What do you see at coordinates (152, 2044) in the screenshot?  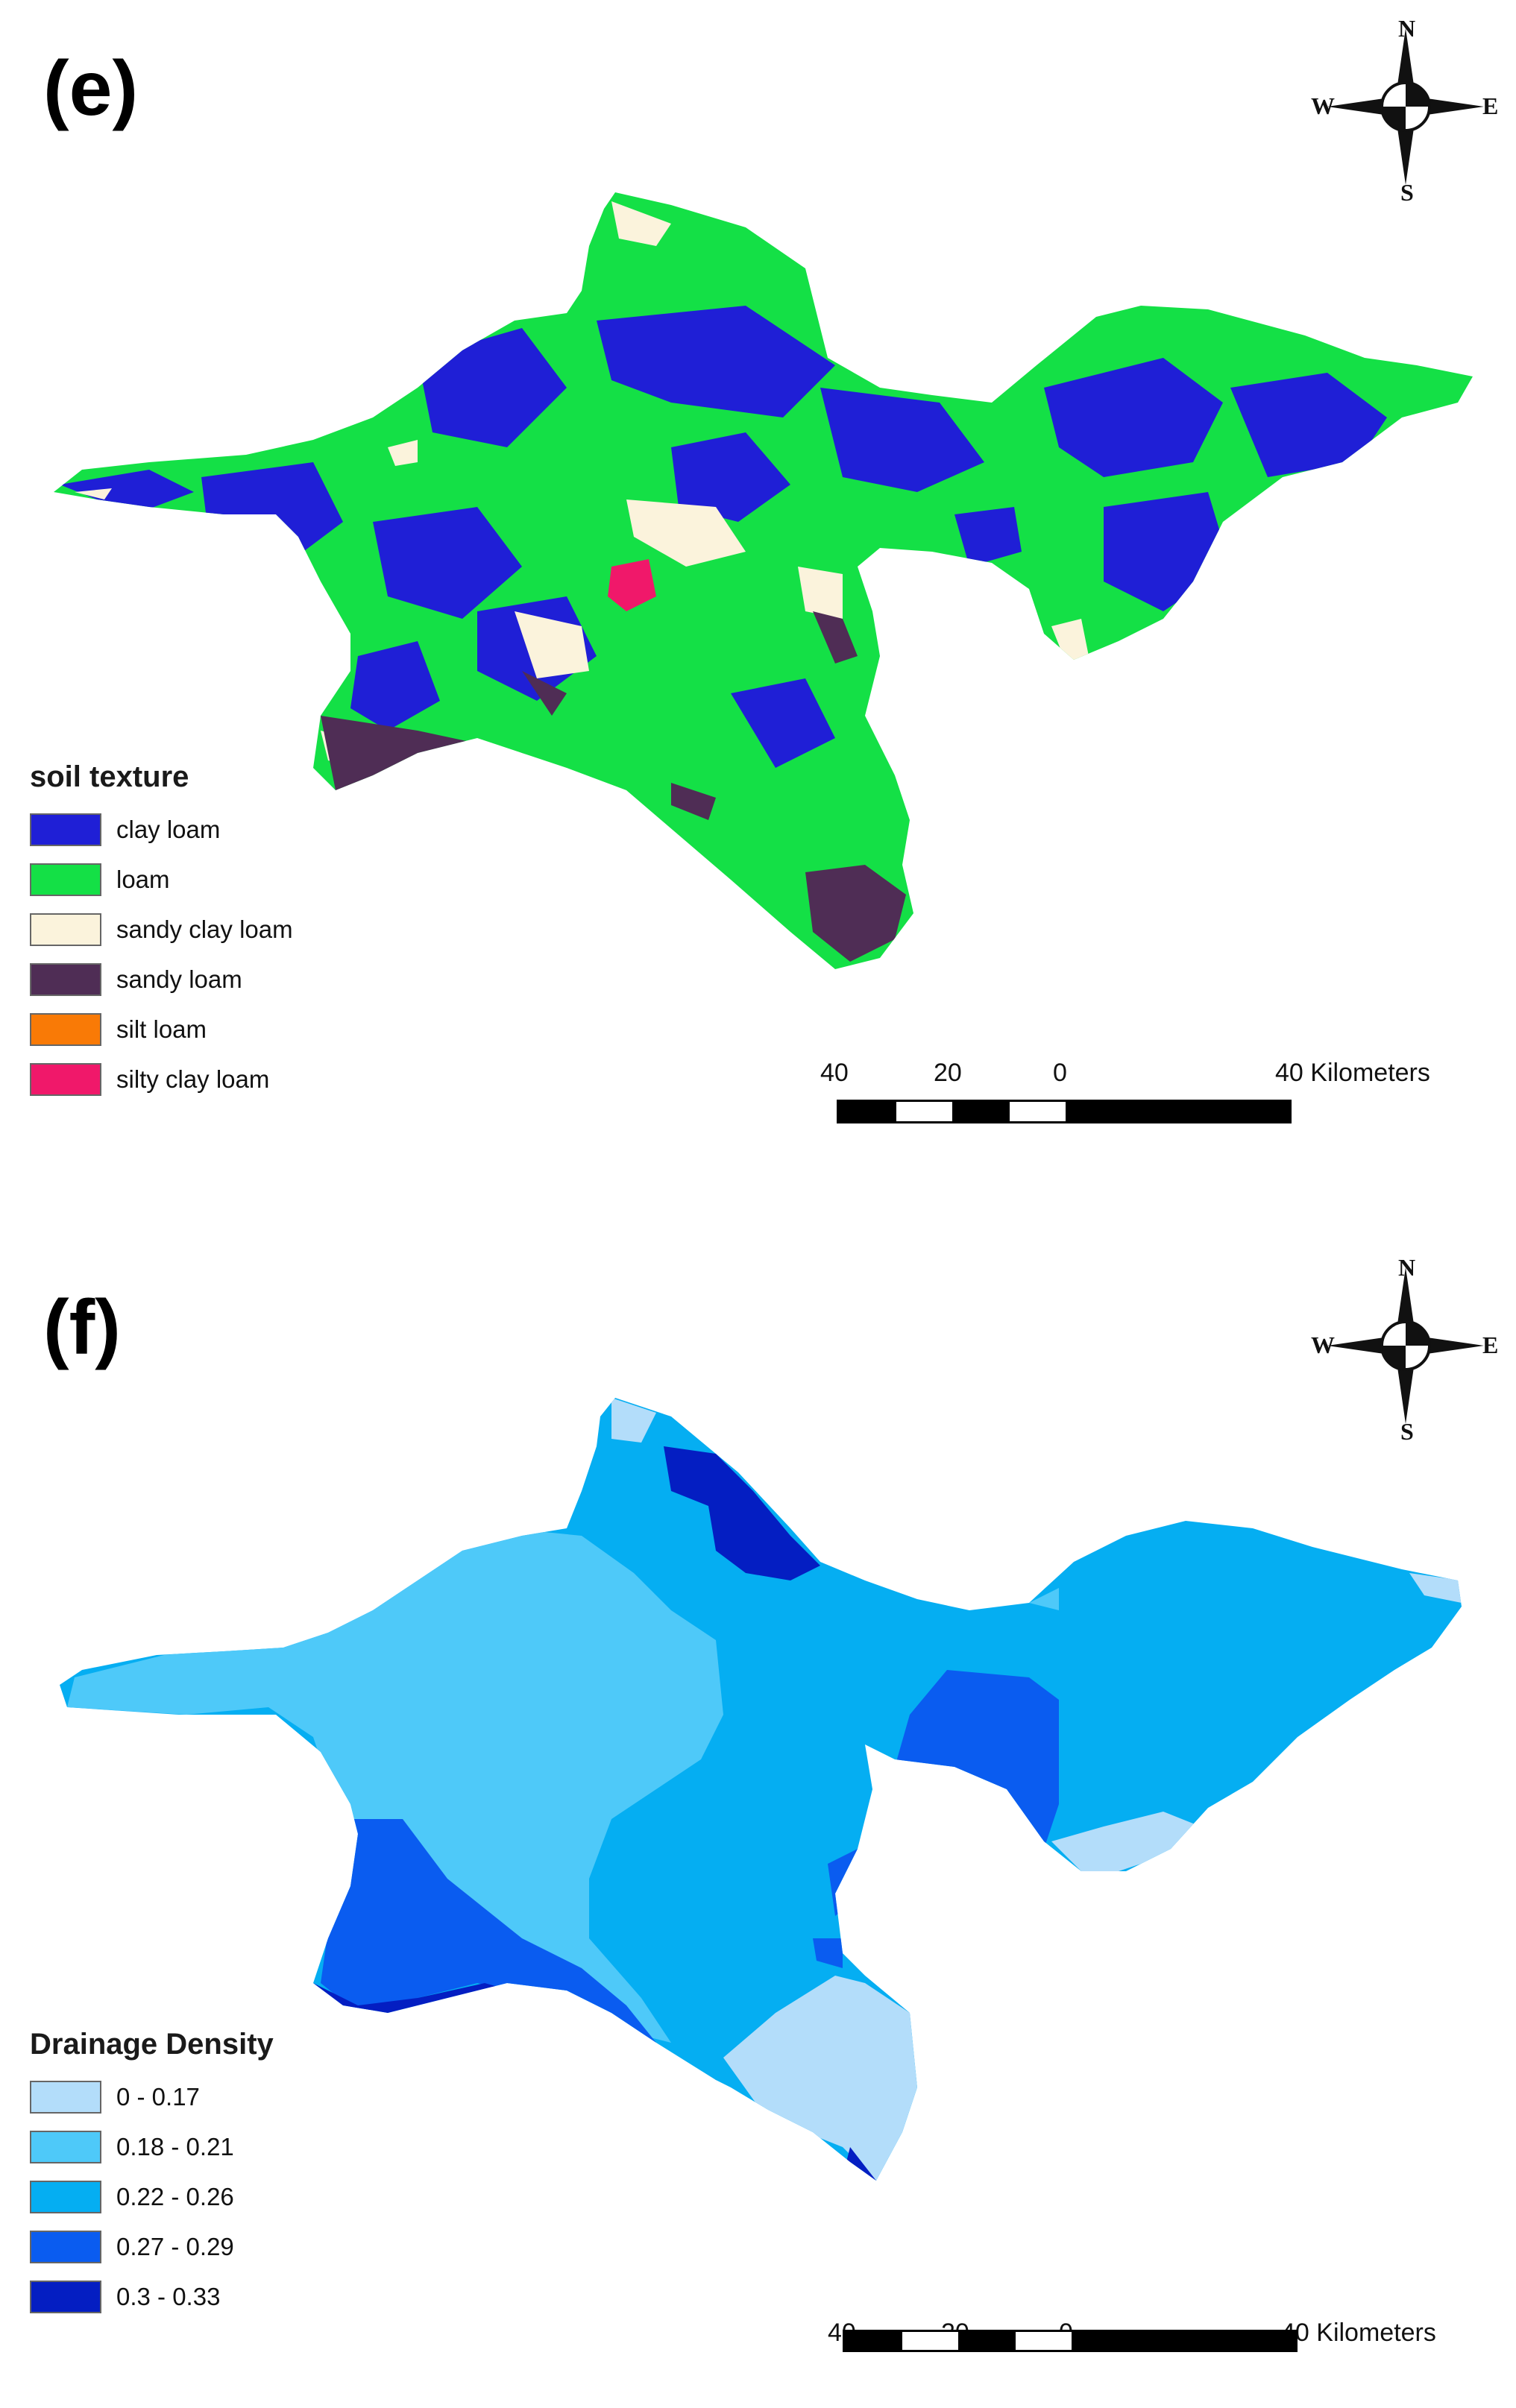 I see `legend-title: Drainage Density` at bounding box center [152, 2044].